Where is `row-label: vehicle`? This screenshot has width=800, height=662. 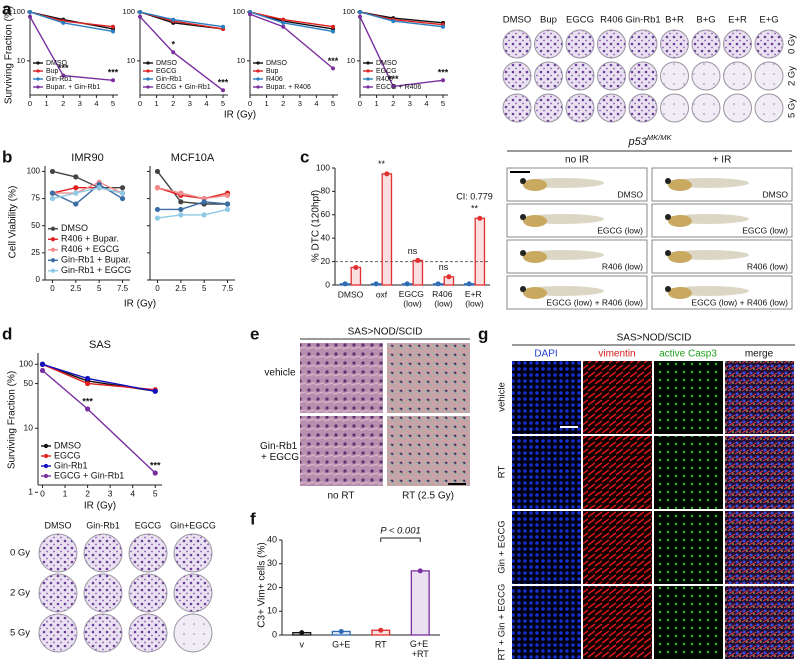
row-label: vehicle is located at coordinates (280, 373).